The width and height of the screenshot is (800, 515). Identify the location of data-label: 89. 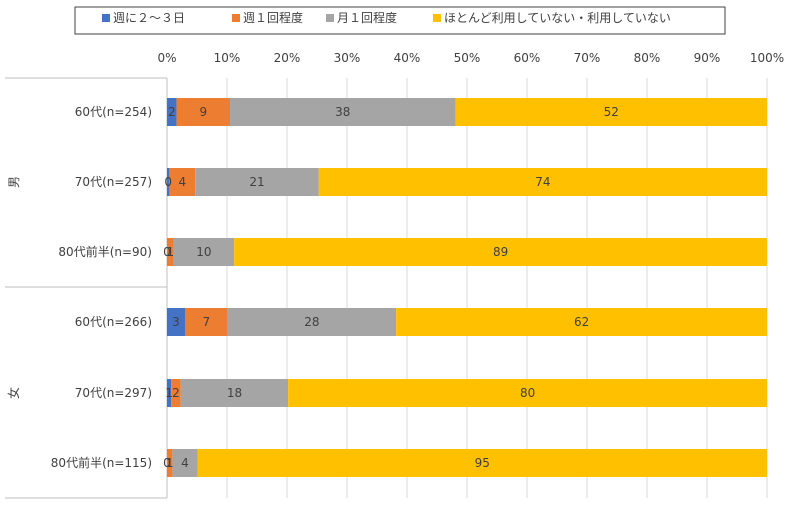
(500, 252).